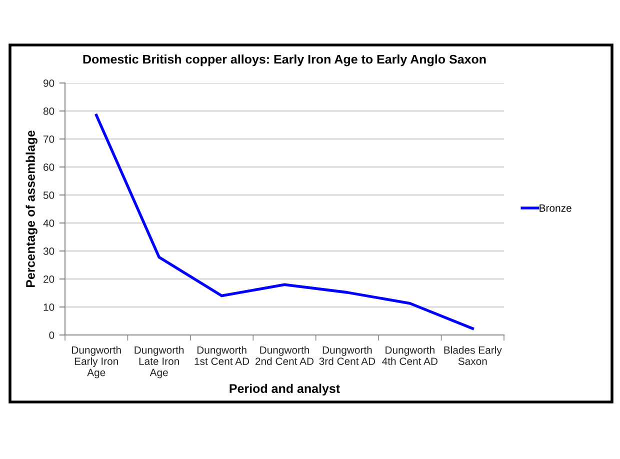 This screenshot has width=620, height=459. Describe the element at coordinates (49, 139) in the screenshot. I see `y-tick-label: 70` at that location.